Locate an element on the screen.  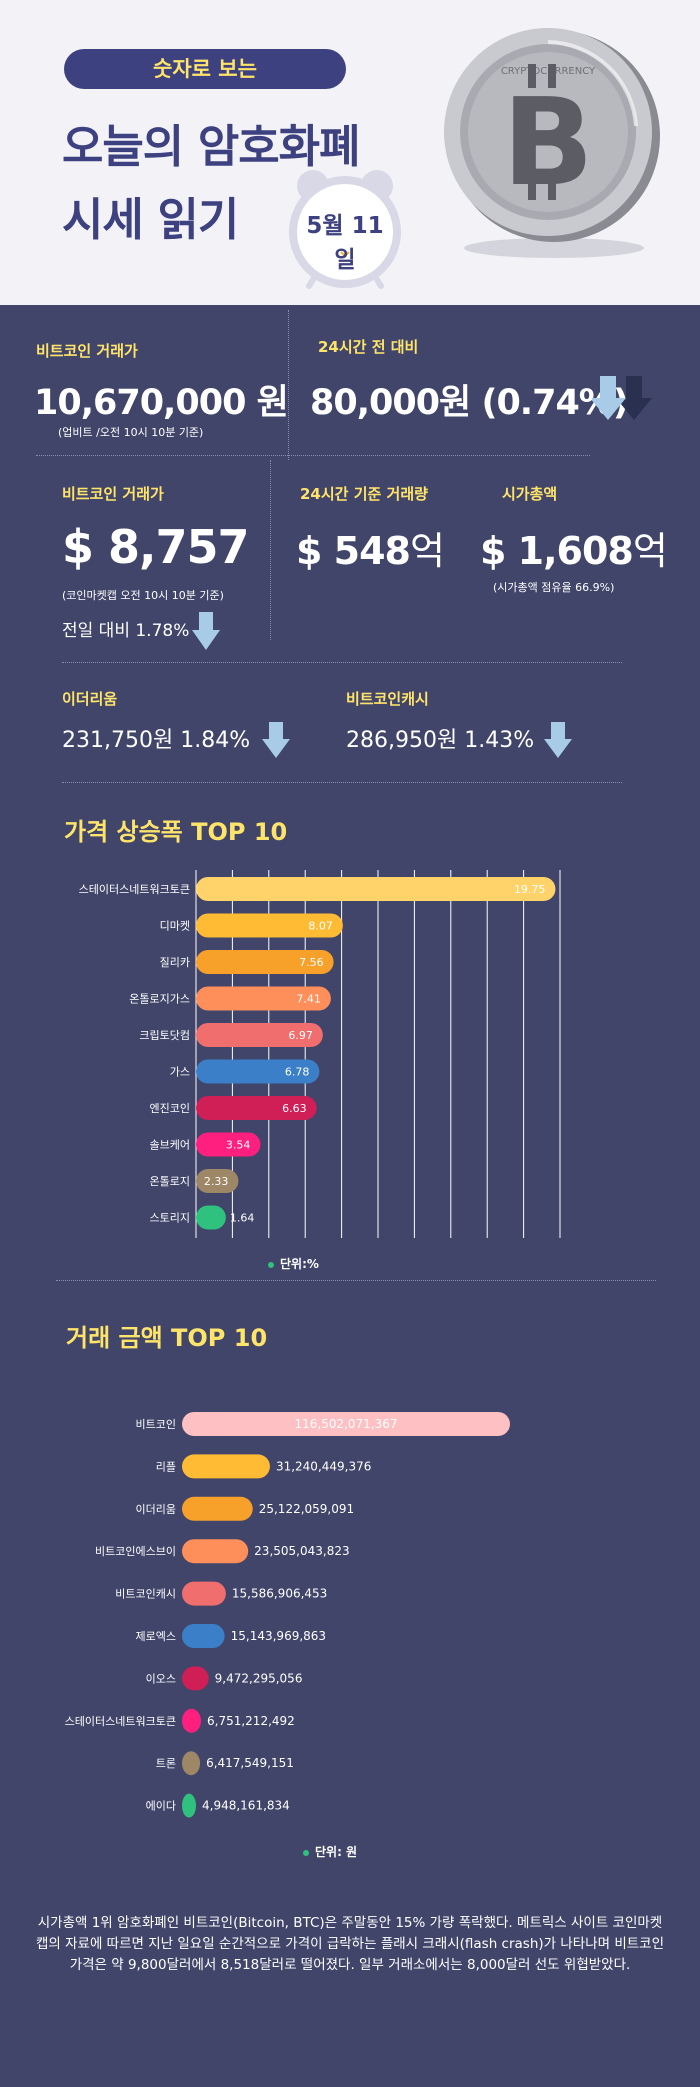
eth-value: 231,750원 1.84% is located at coordinates (156, 740).